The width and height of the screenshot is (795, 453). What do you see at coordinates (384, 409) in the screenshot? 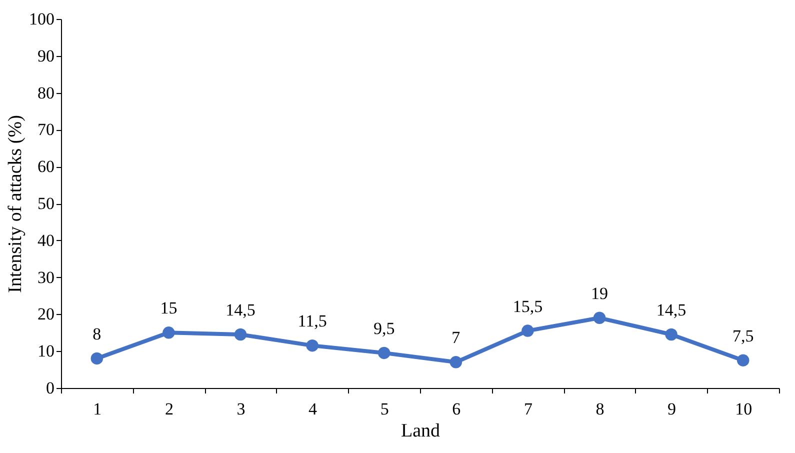
I see `x-tick-label: 5` at bounding box center [384, 409].